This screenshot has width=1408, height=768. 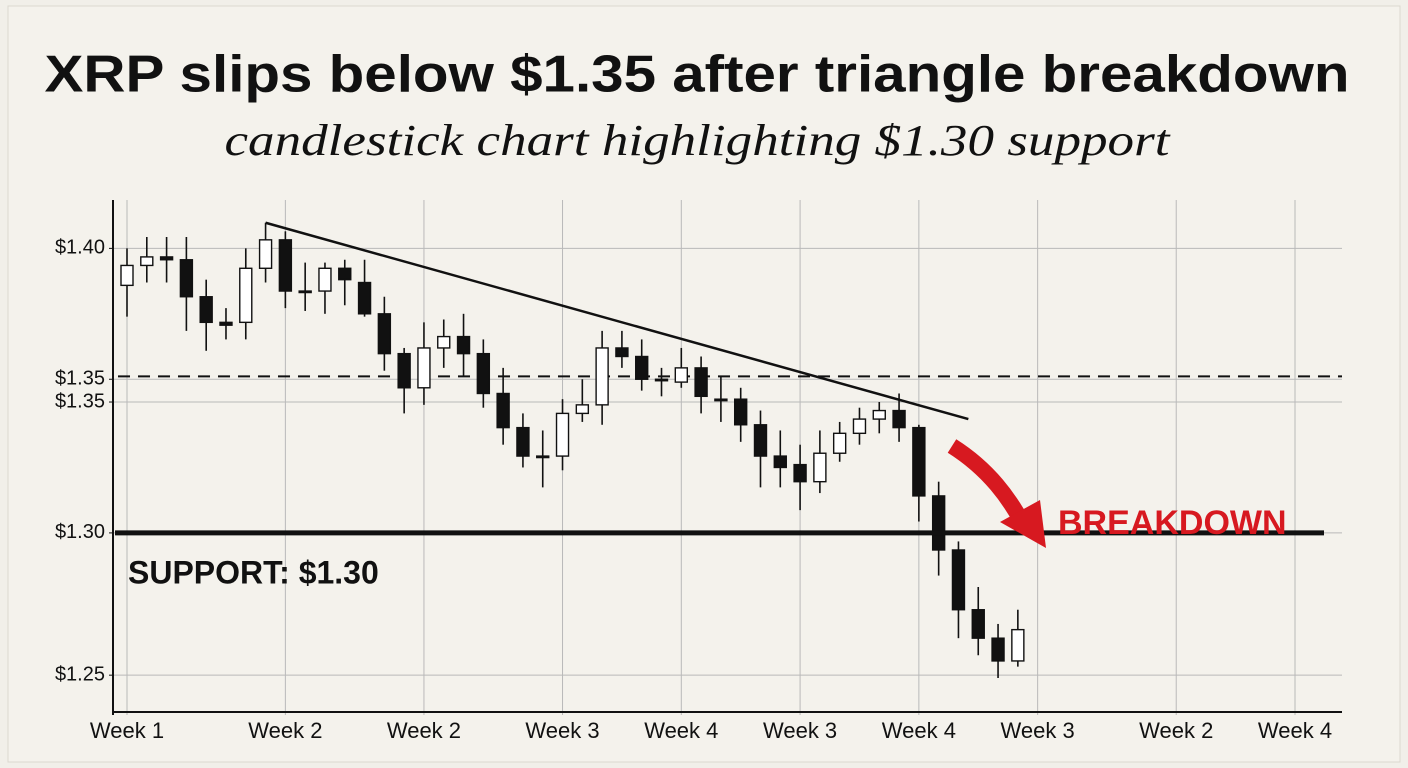 I want to click on support-label: SUPPORT: $1.30, so click(x=253, y=572).